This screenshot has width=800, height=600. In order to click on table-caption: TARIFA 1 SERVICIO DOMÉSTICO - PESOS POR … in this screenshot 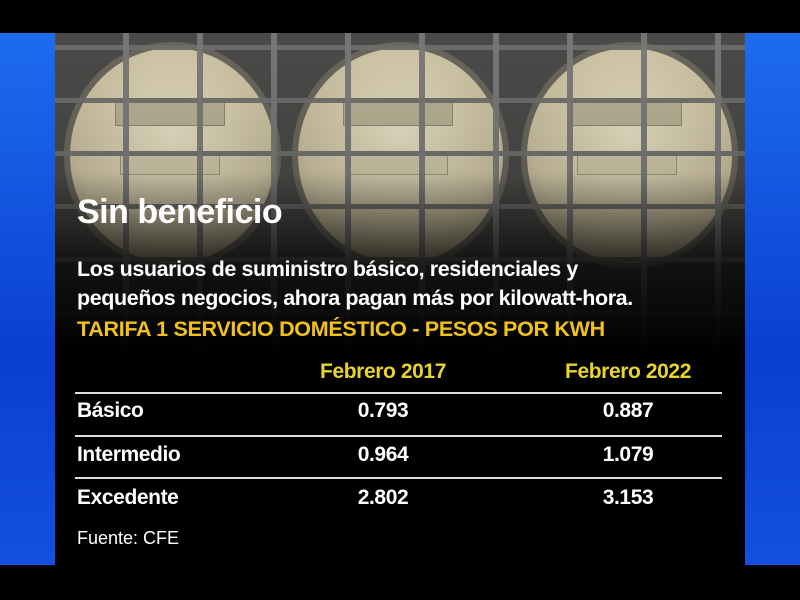, I will do `click(341, 329)`.